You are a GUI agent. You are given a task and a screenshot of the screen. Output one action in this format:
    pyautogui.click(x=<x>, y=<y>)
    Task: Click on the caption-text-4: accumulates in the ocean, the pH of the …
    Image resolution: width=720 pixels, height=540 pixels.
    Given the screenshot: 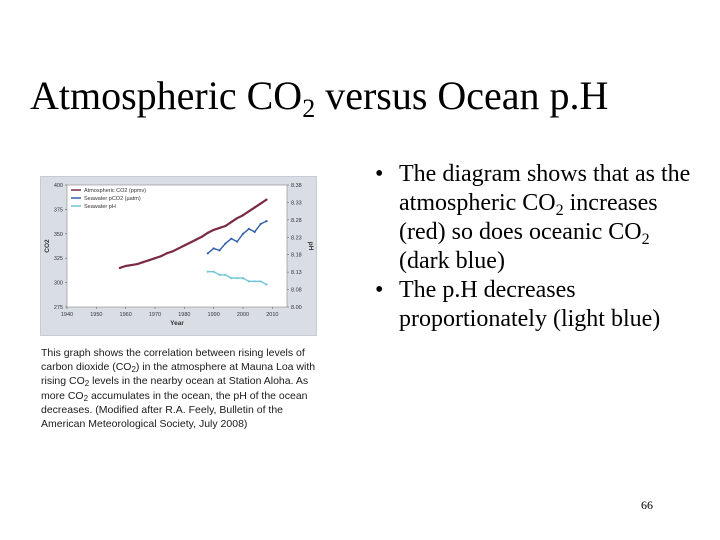 What is the action you would take?
    pyautogui.click(x=174, y=410)
    